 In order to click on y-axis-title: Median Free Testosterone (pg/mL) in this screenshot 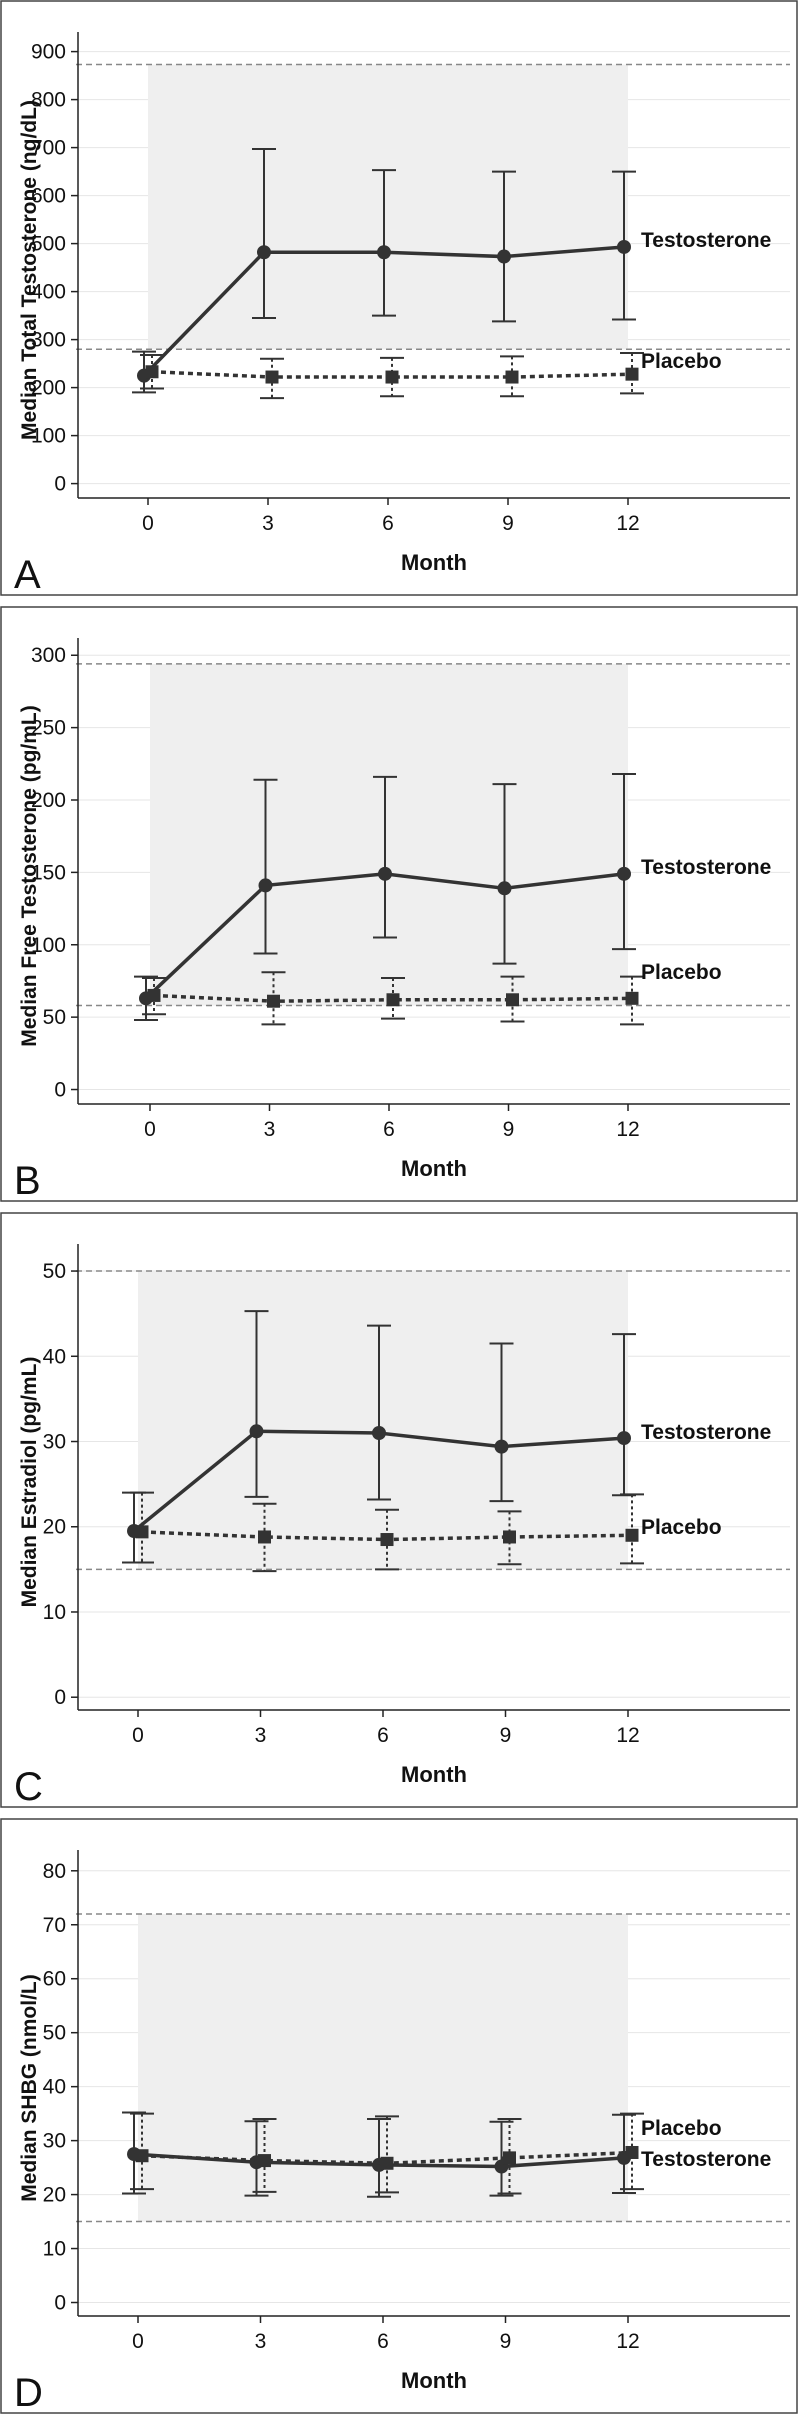, I will do `click(29, 876)`.